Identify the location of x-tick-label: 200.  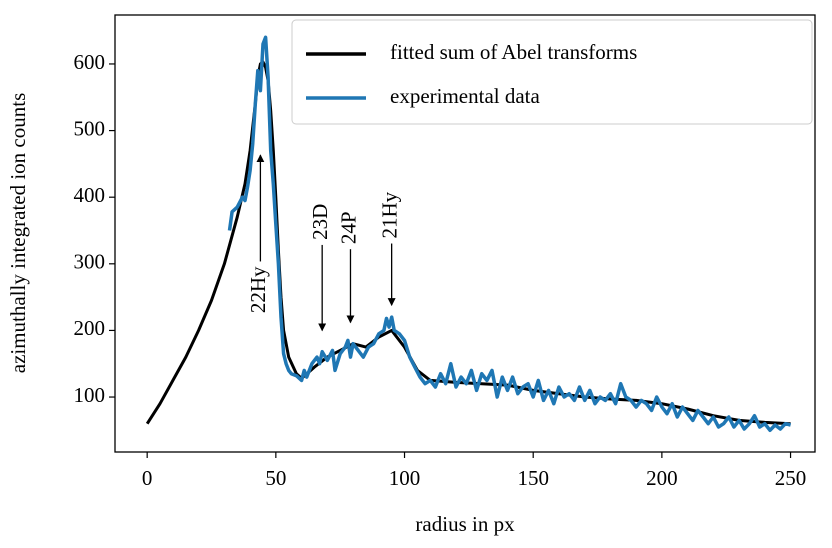
(662, 478).